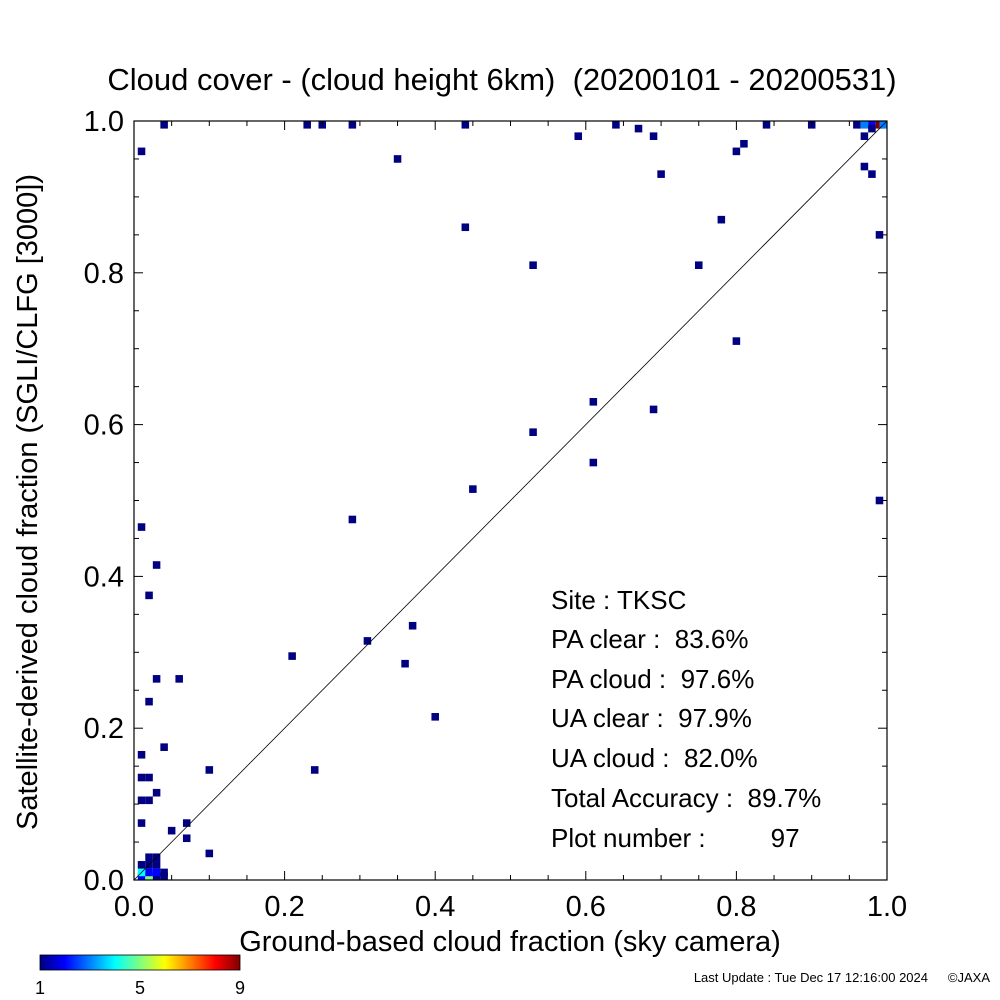  Describe the element at coordinates (618, 600) in the screenshot. I see `stats-site: Site : TKSC` at that location.